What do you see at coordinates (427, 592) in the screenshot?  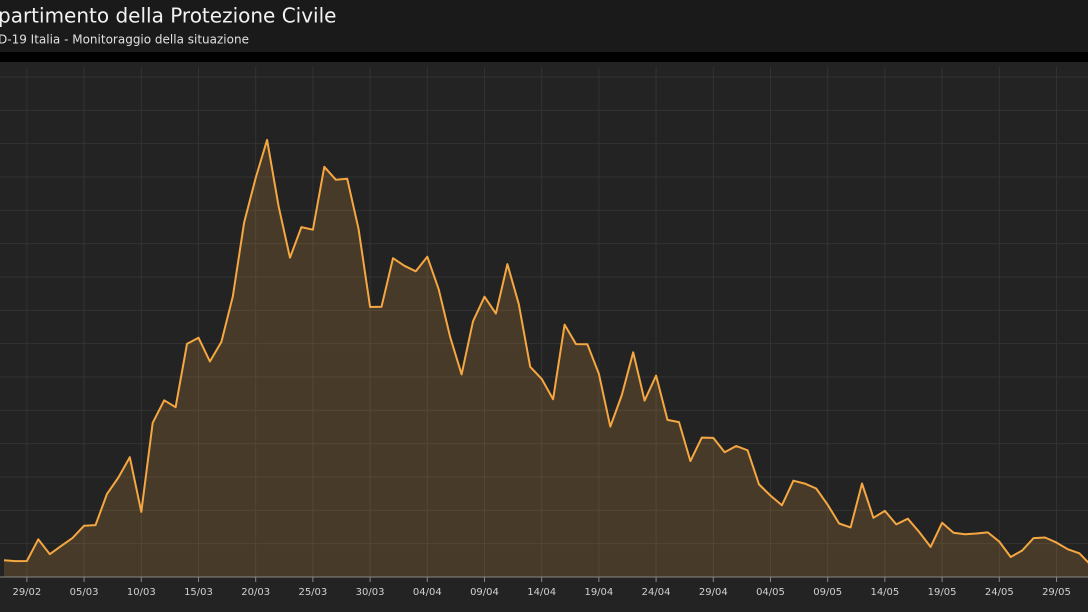 I see `x-tick-label: 04/04` at bounding box center [427, 592].